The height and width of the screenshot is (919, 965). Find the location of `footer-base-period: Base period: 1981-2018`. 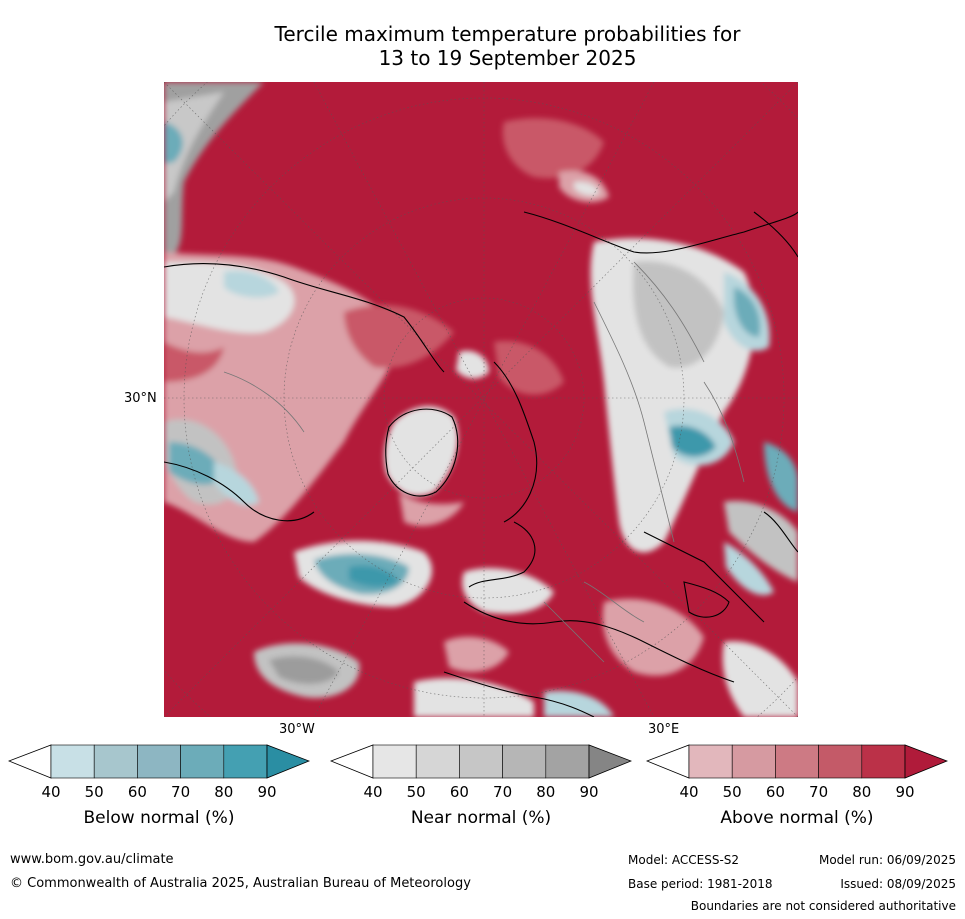

footer-base-period: Base period: 1981-2018 is located at coordinates (700, 884).